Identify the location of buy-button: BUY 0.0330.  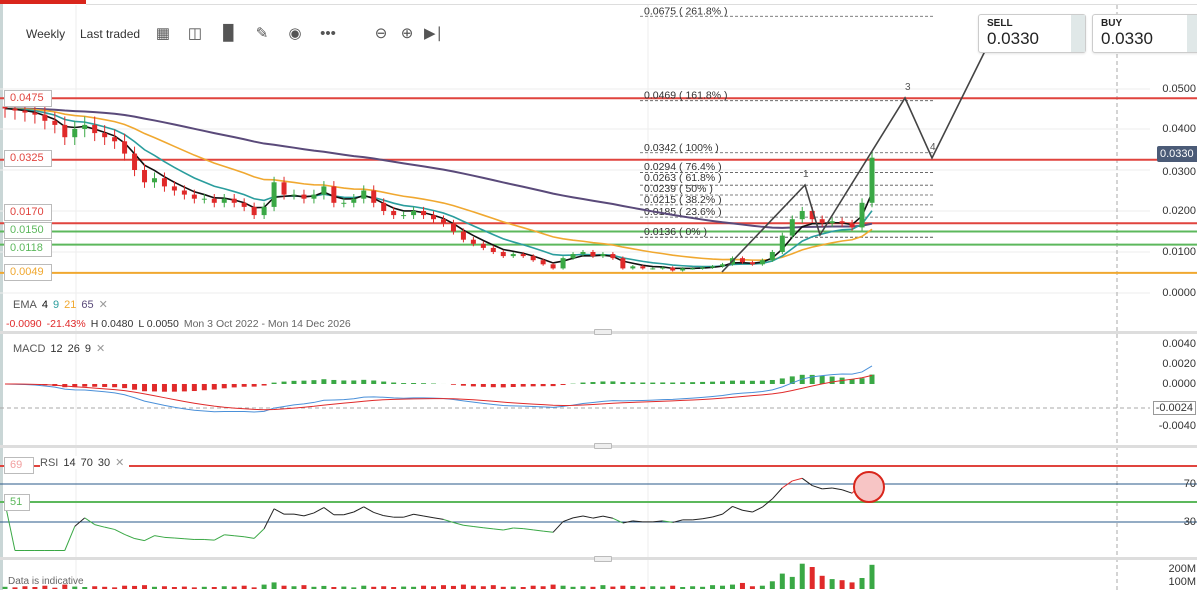
(1144, 33).